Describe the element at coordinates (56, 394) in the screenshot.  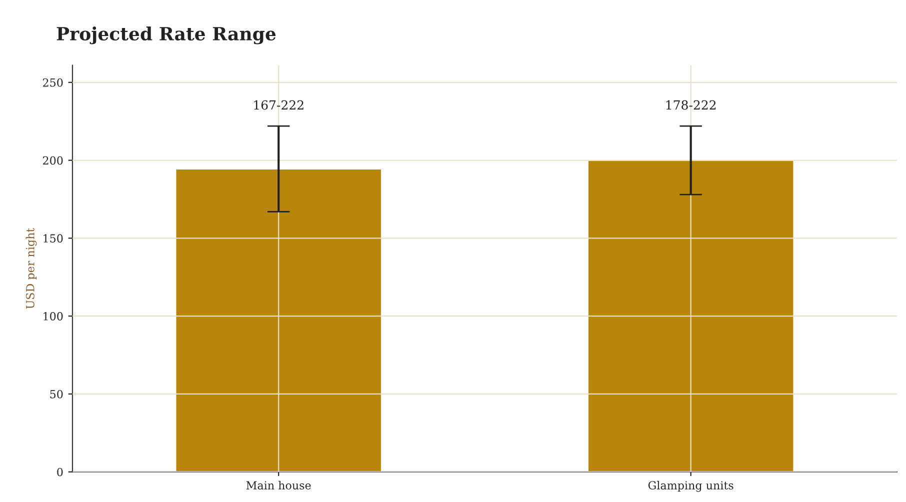
I see `y-tick-label: 50` at that location.